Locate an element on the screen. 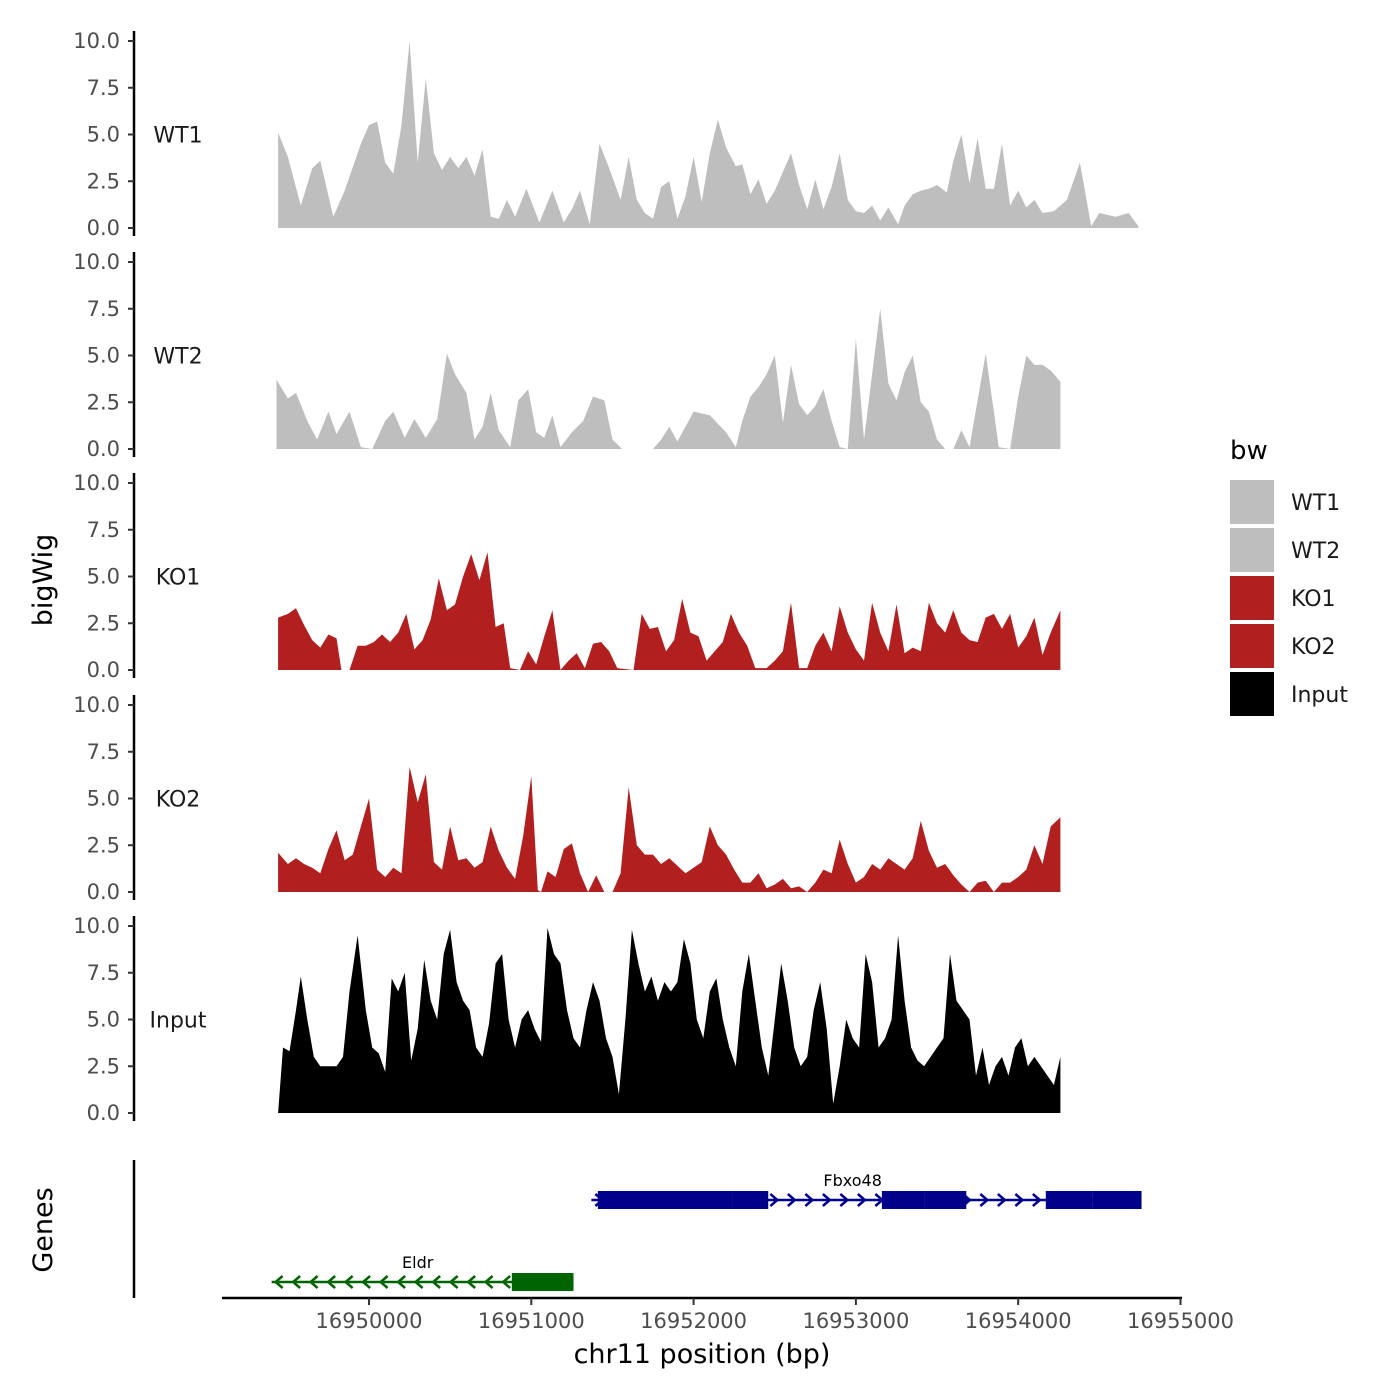 Image resolution: width=1400 pixels, height=1400 pixels. x-tick-label: 16951000 is located at coordinates (531, 1321).